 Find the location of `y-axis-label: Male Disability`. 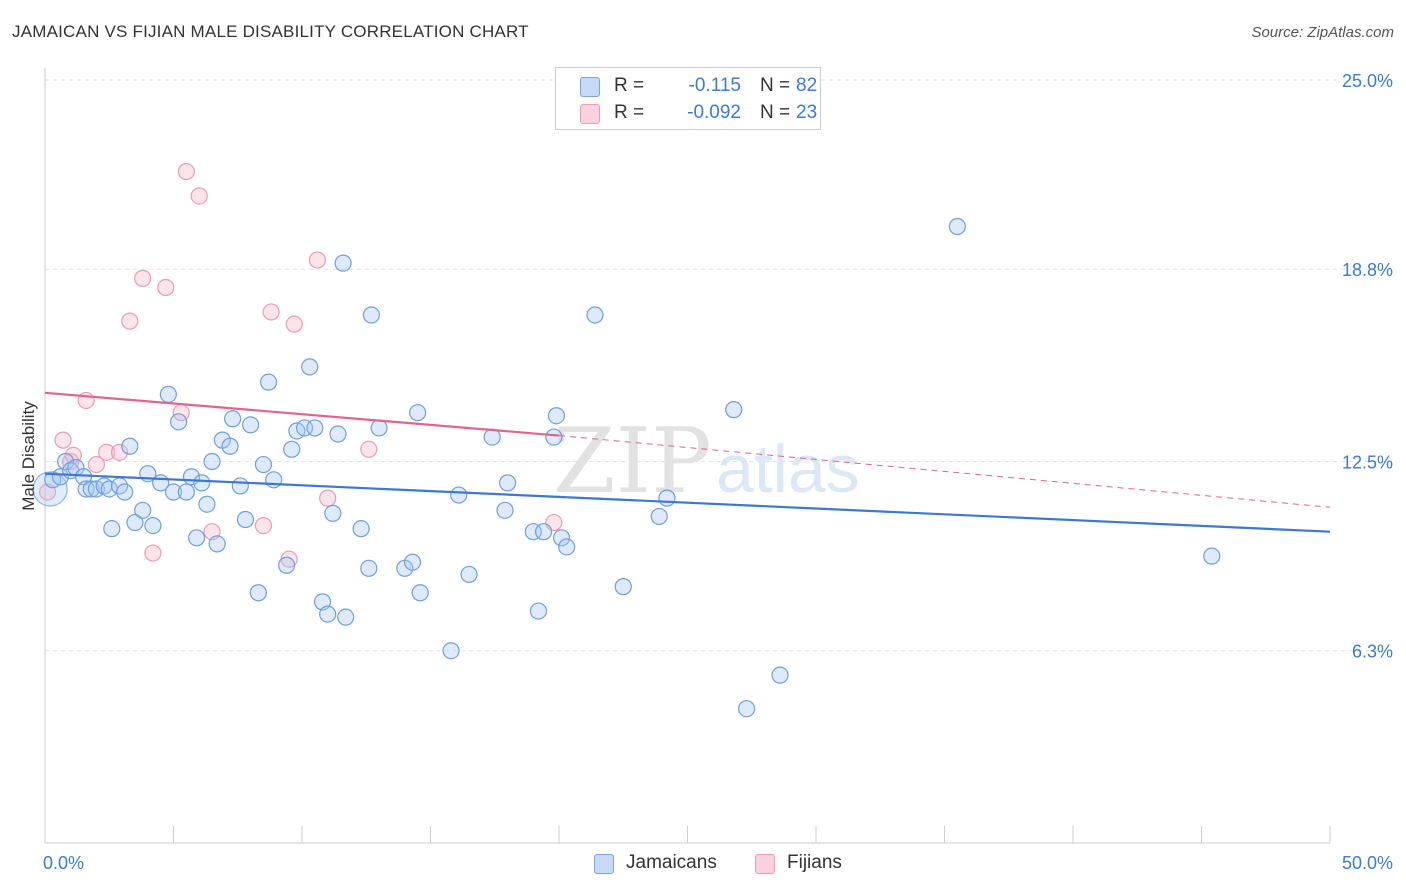

y-axis-label: Male Disability is located at coordinates (28, 456).